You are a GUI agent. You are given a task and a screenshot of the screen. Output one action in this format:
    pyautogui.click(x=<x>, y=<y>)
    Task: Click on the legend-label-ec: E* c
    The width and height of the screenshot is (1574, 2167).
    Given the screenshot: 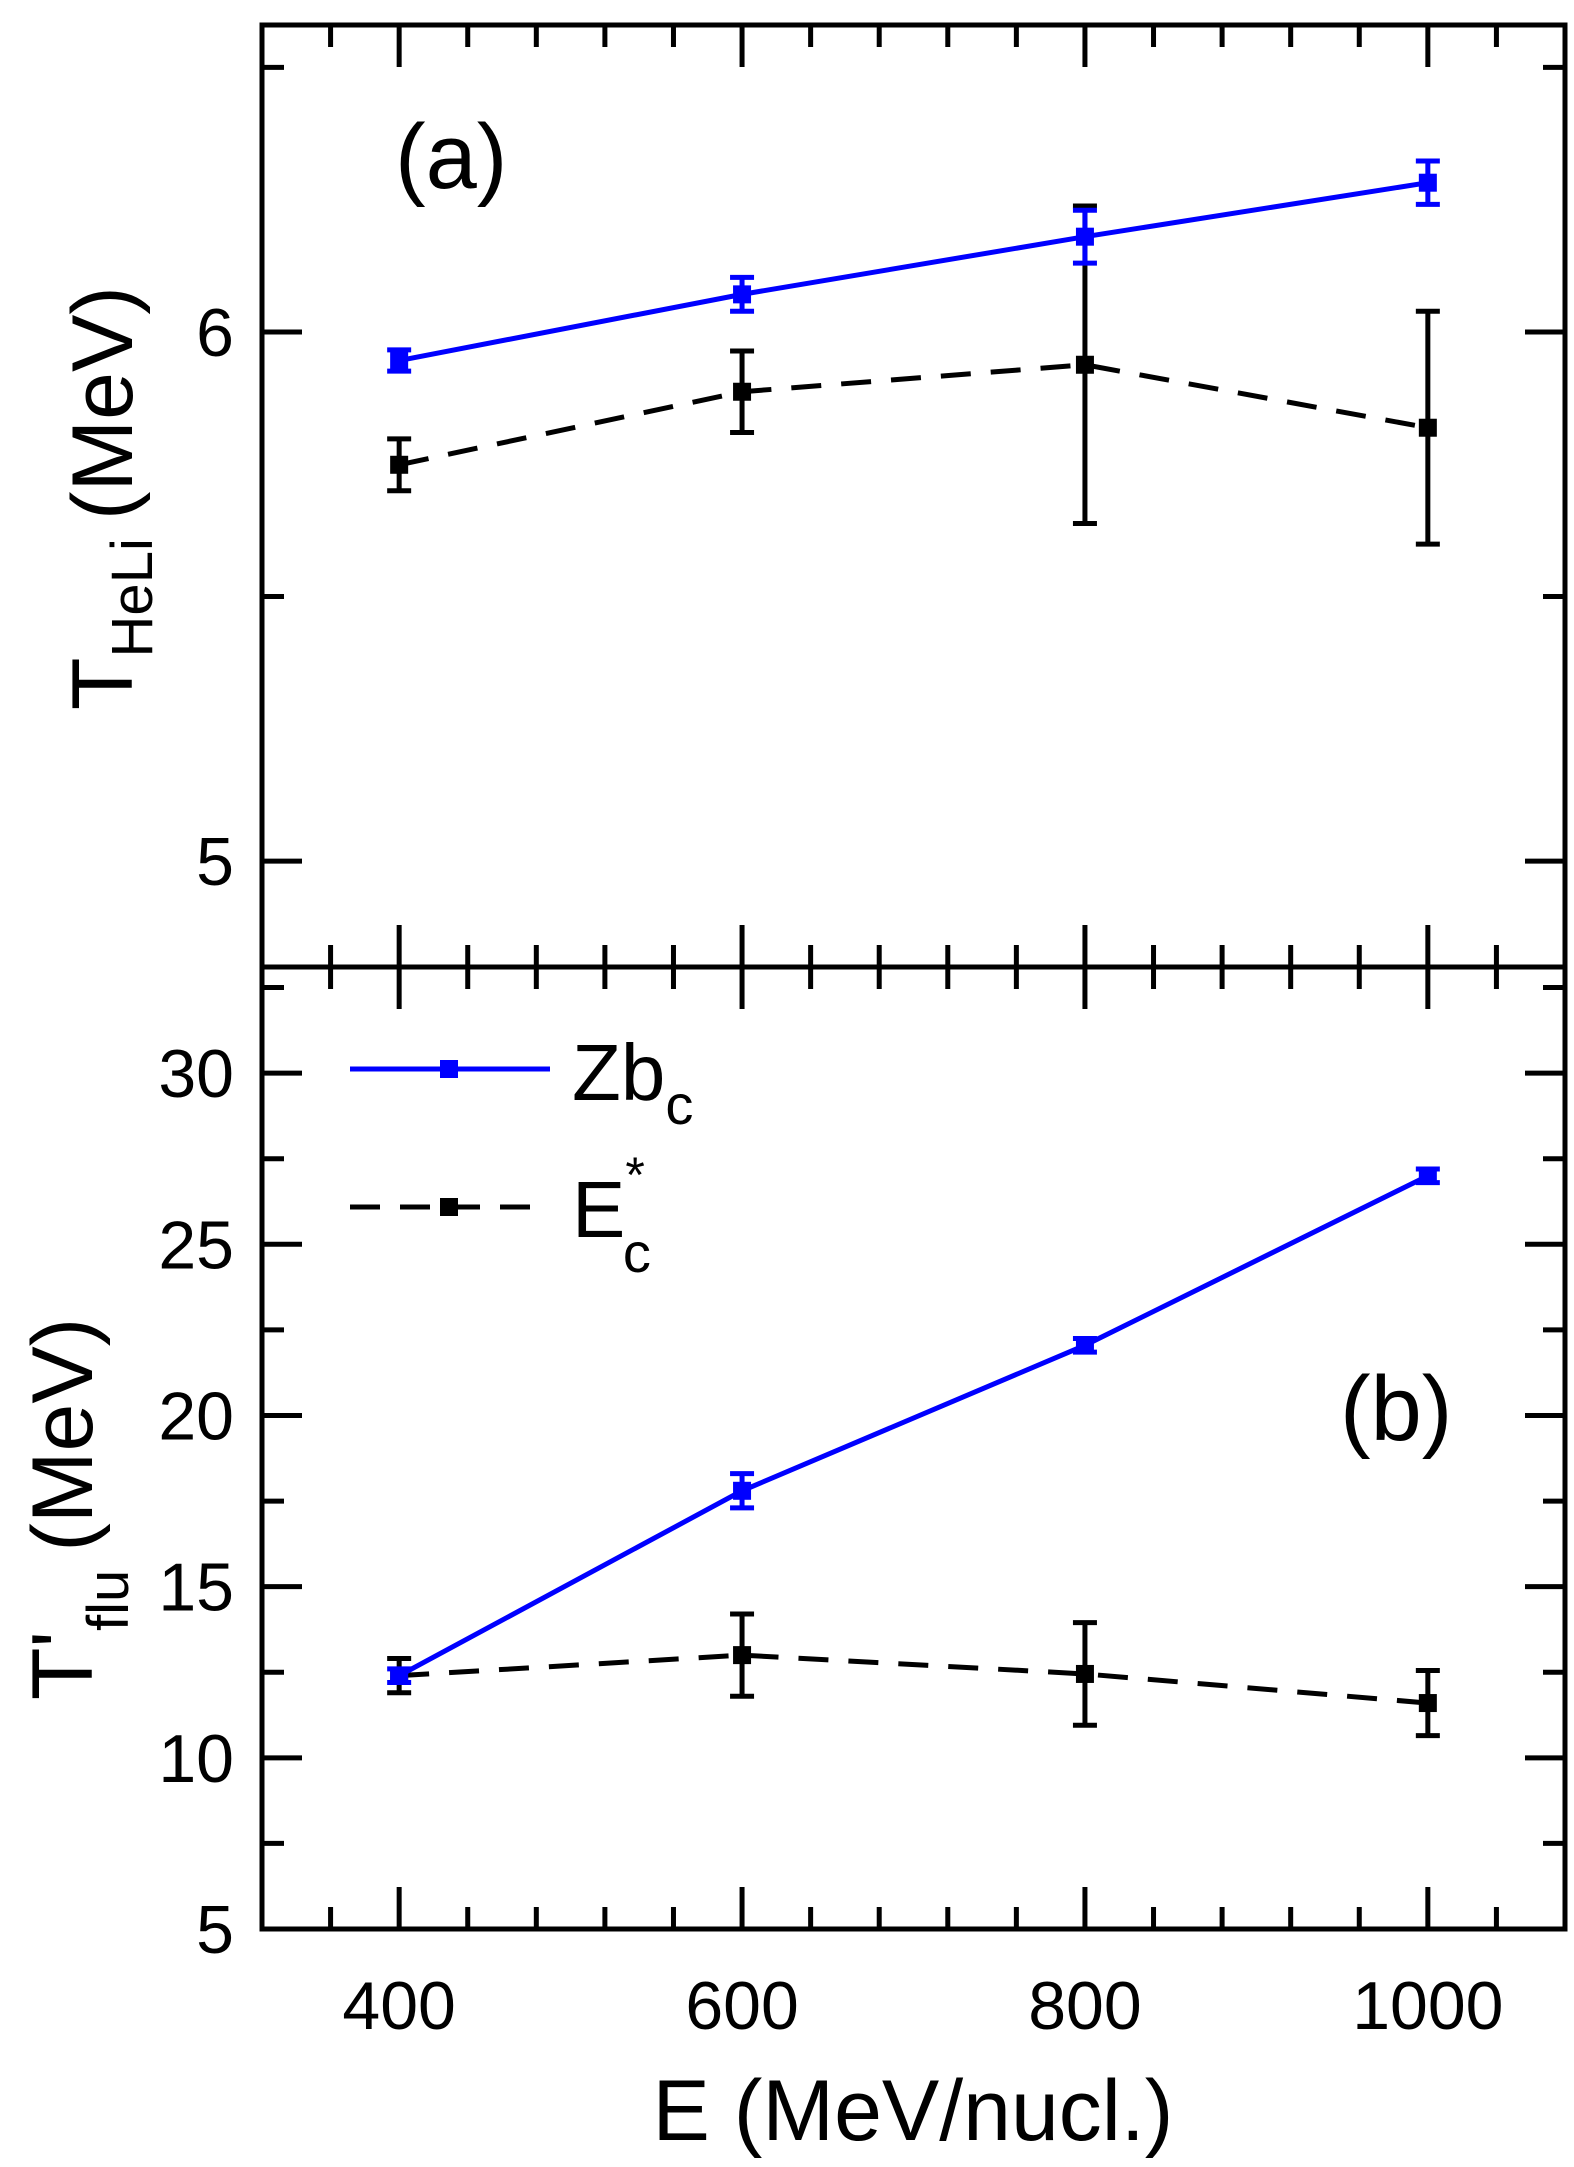 What is the action you would take?
    pyautogui.click(x=611, y=1215)
    